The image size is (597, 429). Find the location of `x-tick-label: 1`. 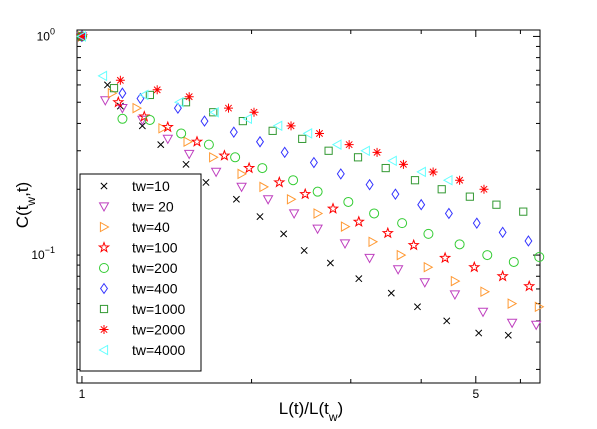

x-tick-label: 1 is located at coordinates (82, 394).